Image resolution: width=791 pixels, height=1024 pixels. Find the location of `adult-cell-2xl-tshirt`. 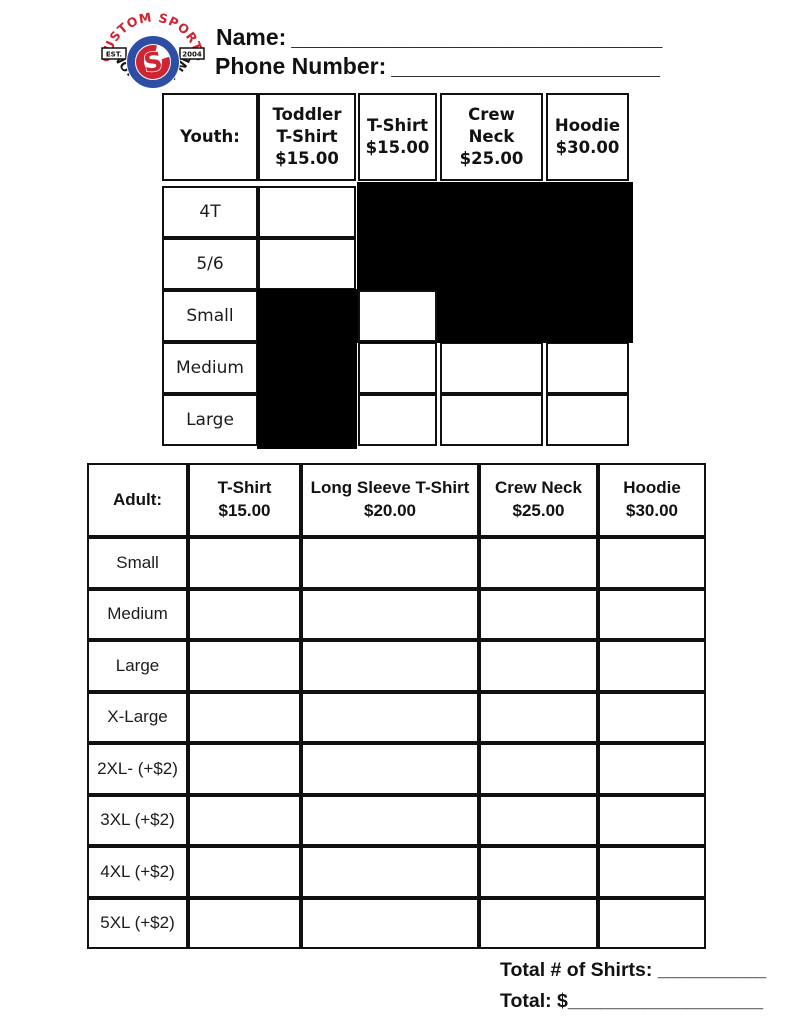

adult-cell-2xl-tshirt is located at coordinates (244, 769).